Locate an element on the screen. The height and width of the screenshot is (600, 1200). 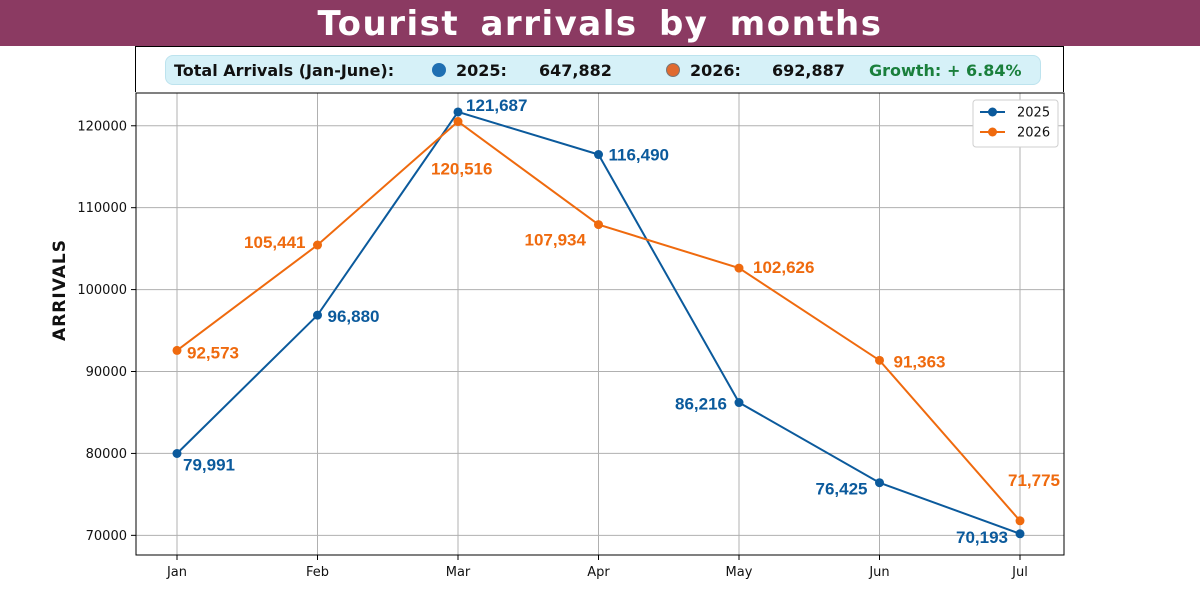
data-label-2026-Feb: 105,441 is located at coordinates (274, 242).